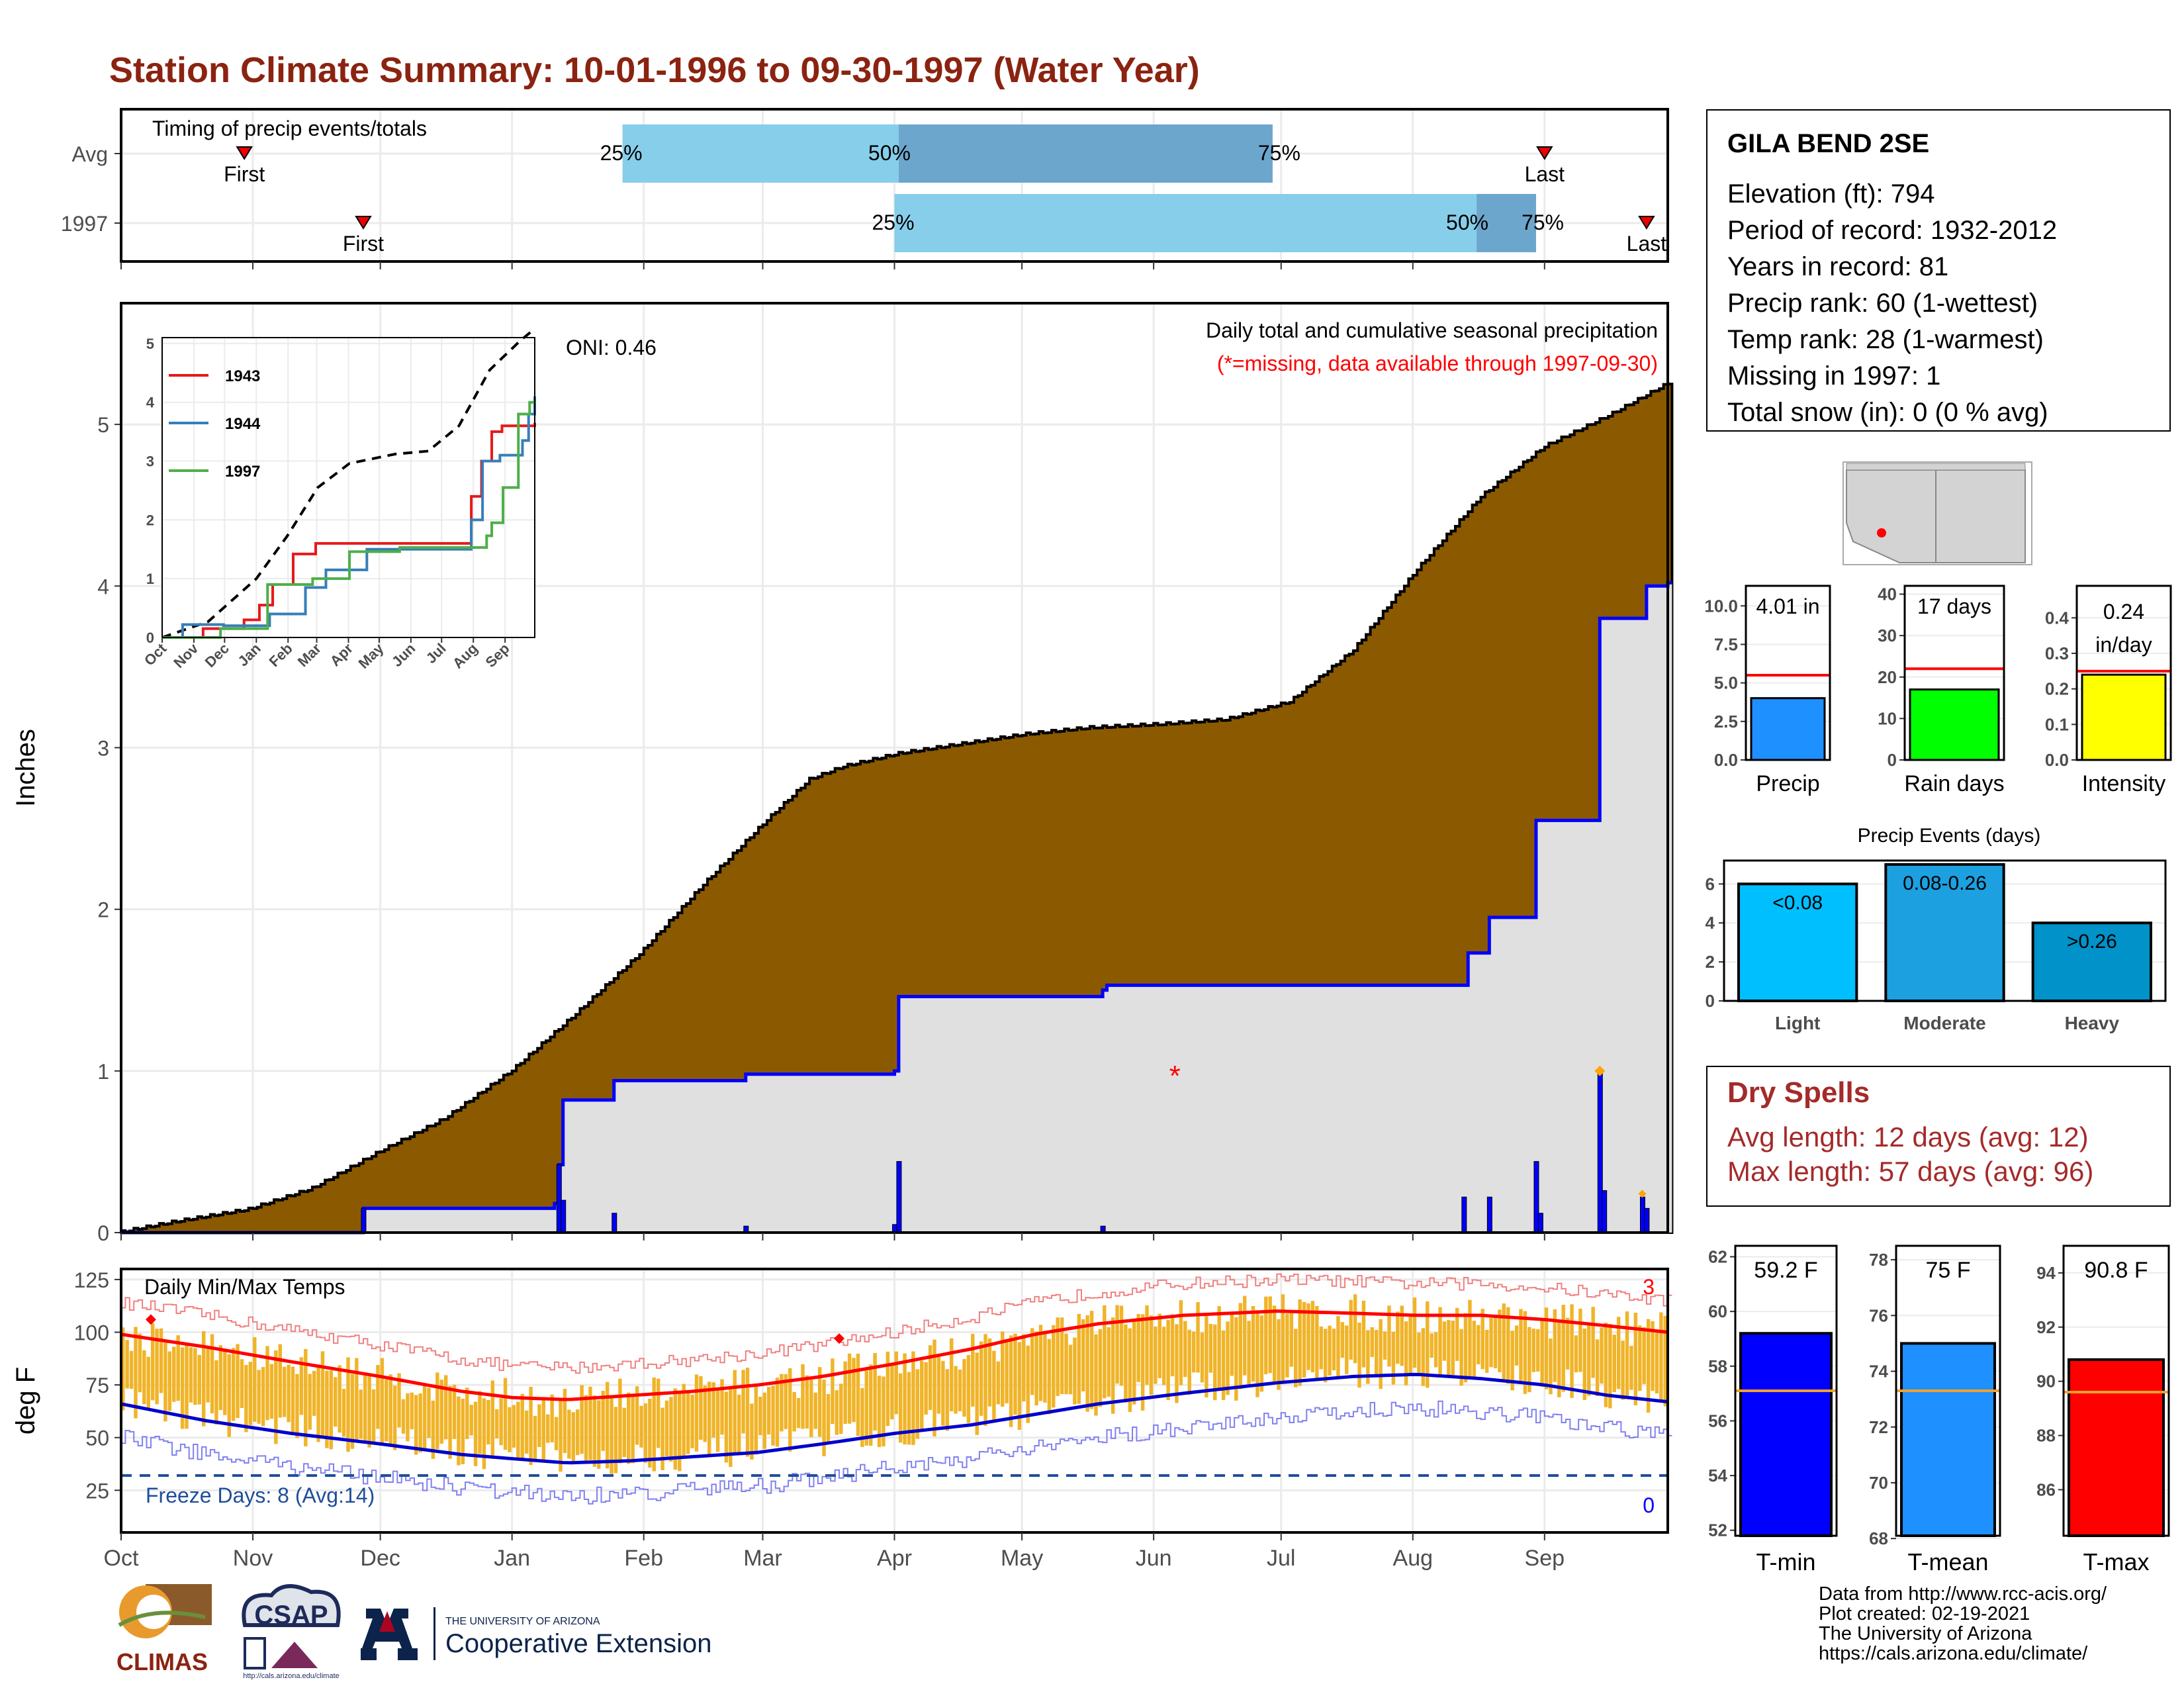 The width and height of the screenshot is (2184, 1688). What do you see at coordinates (121, 1558) in the screenshot?
I see `temp-x-tick-label: Oct` at bounding box center [121, 1558].